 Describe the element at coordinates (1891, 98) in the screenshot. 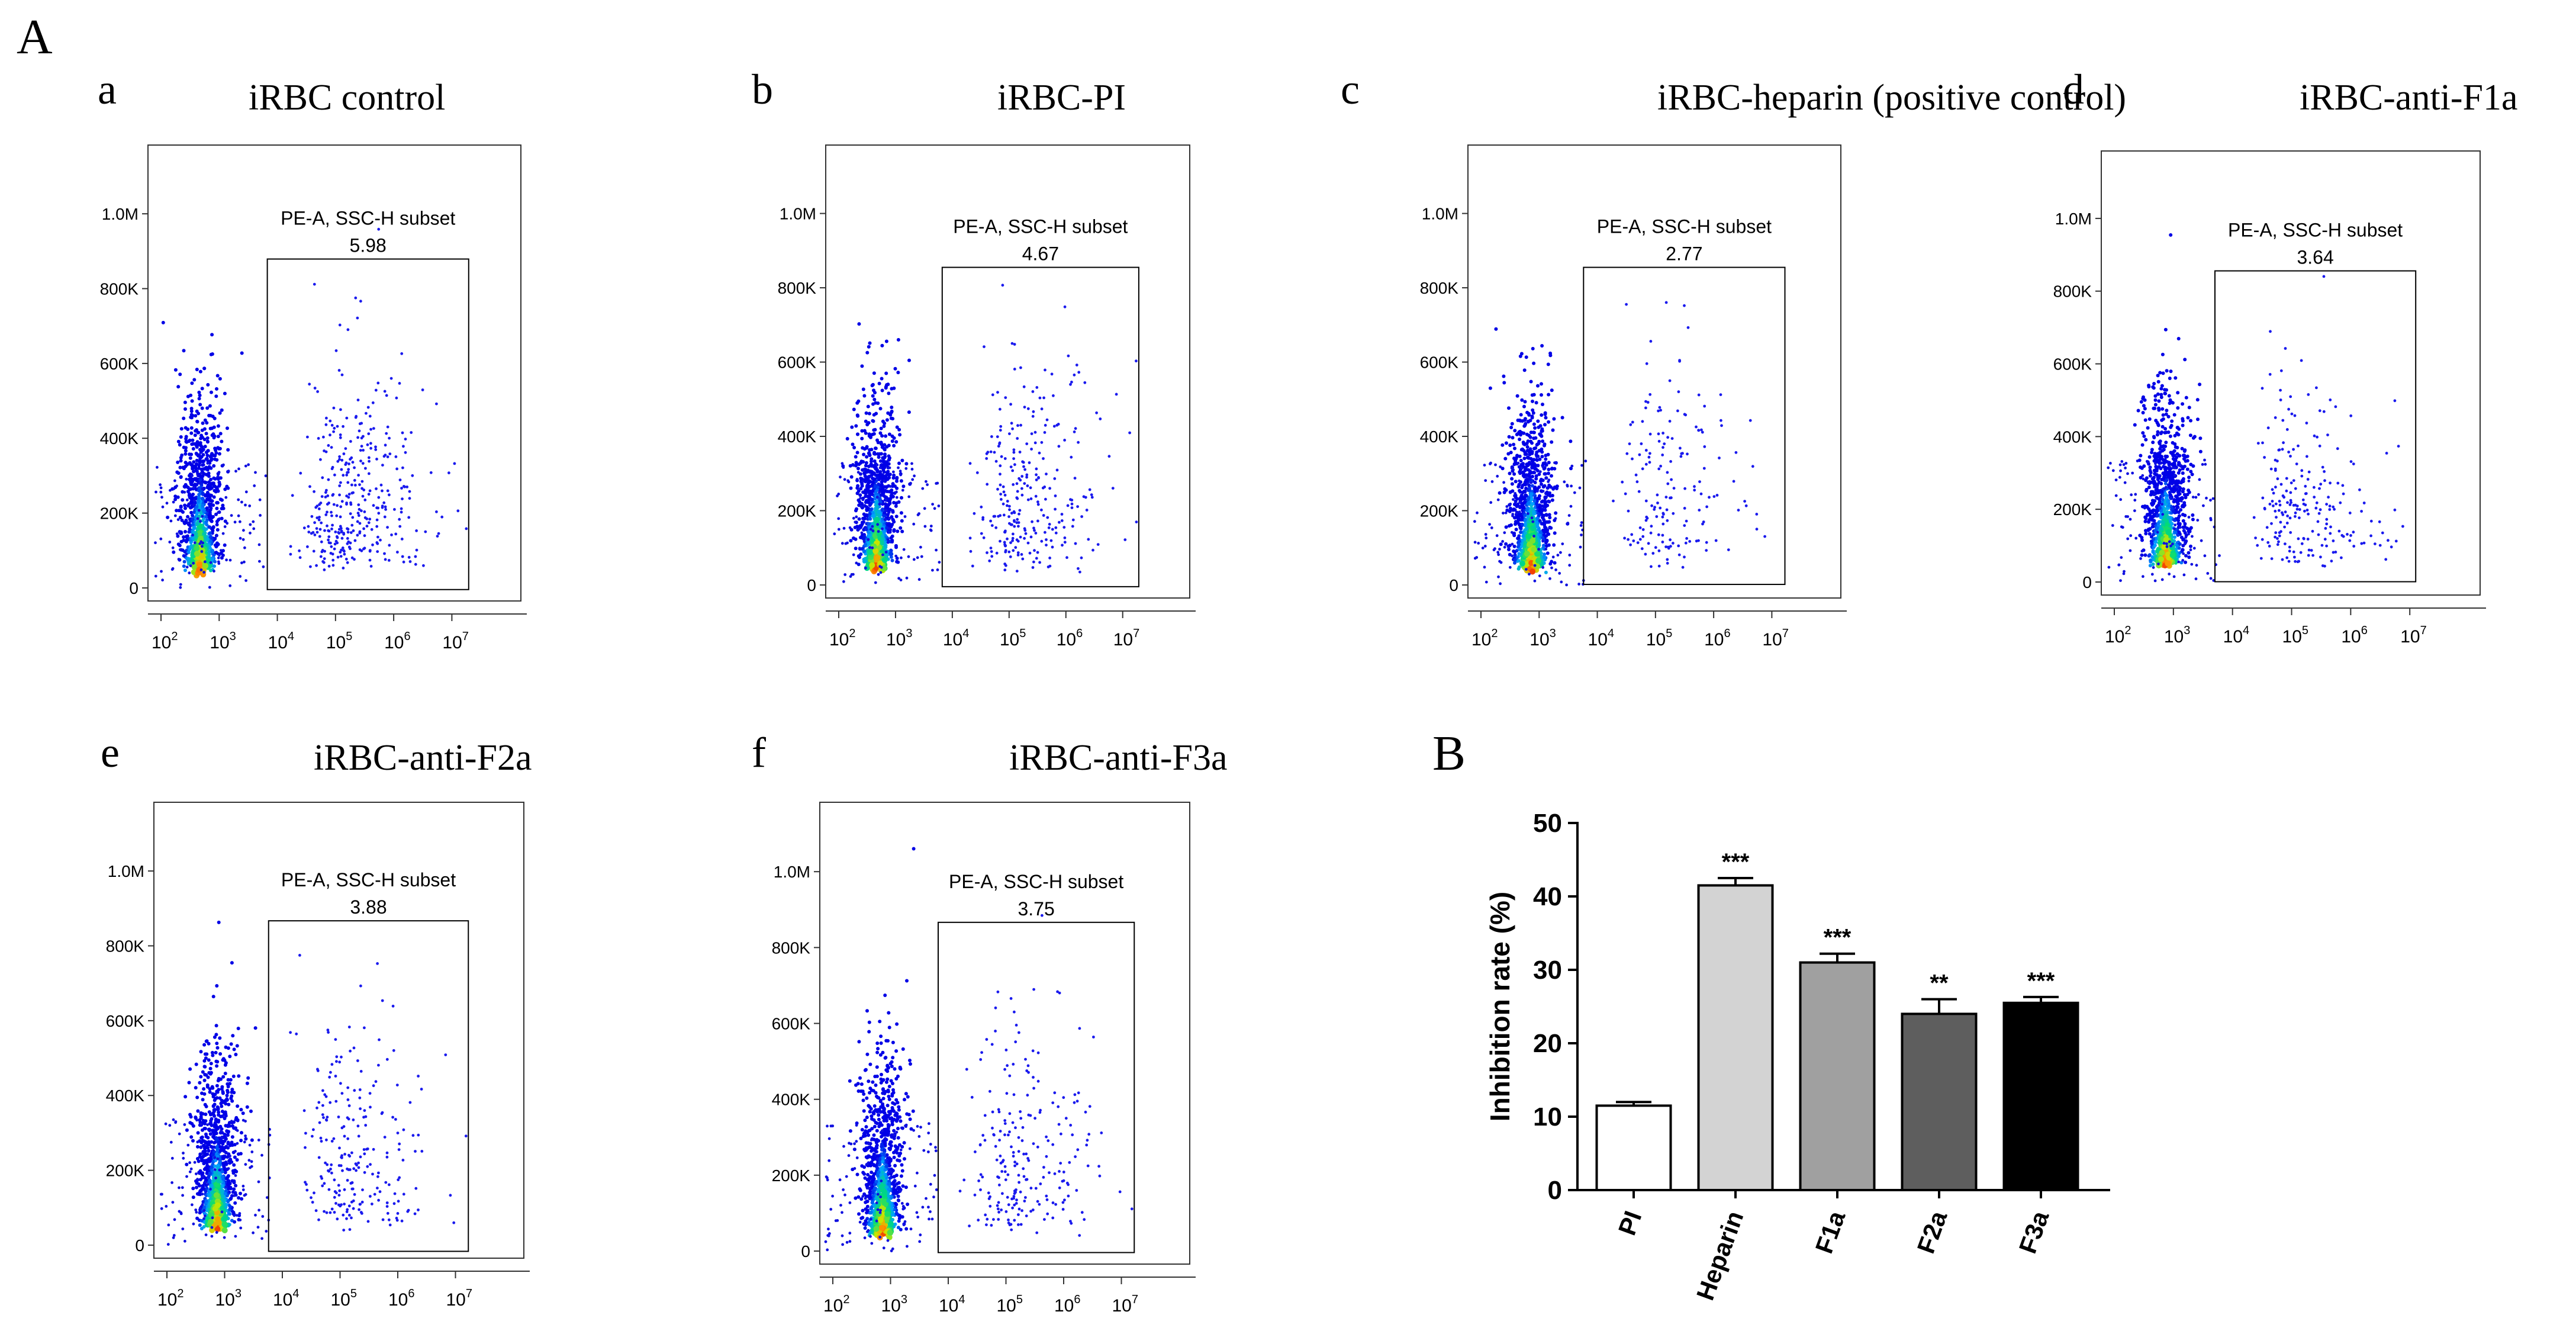

I see `panel-title: iRBC-heparin (positive control)` at that location.